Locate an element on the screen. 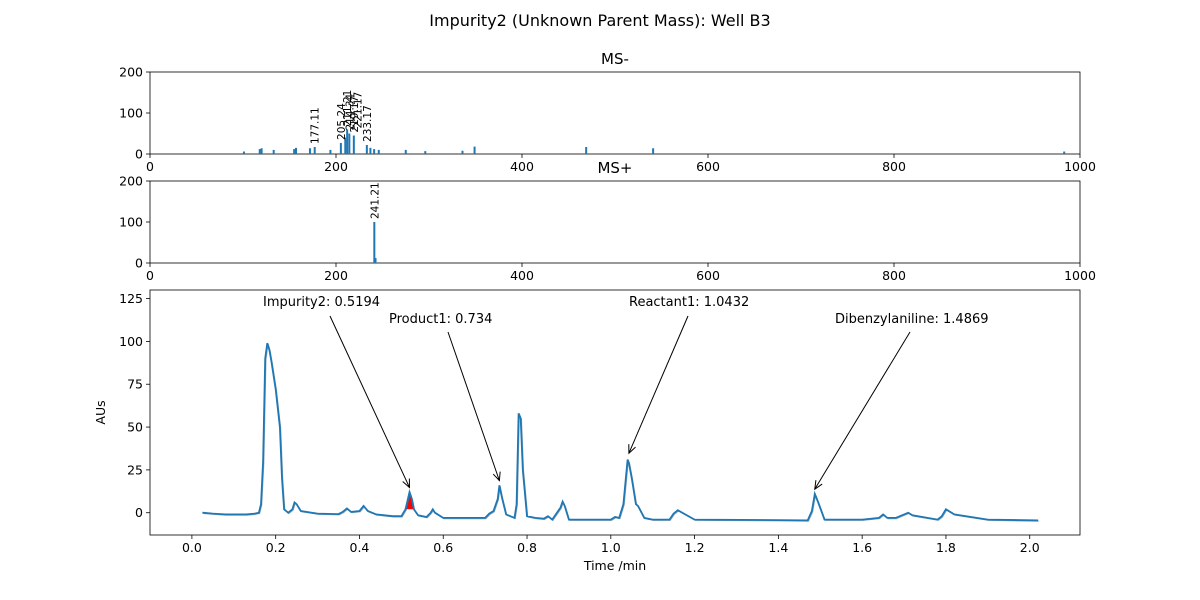 Image resolution: width=1200 pixels, height=600 pixels. ms-peak-label: 211.21 is located at coordinates (348, 108).